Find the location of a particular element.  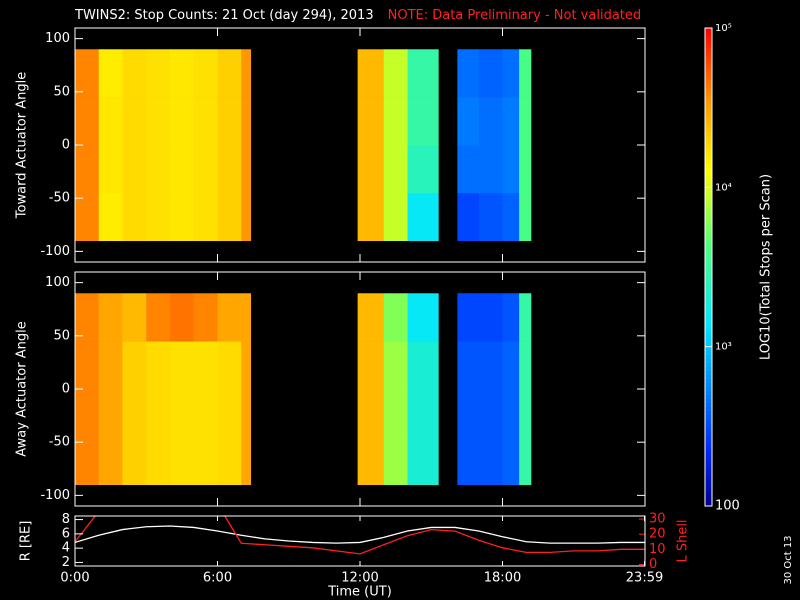

colorbar-label: LOG10(Total Stops per Scan) is located at coordinates (766, 267).